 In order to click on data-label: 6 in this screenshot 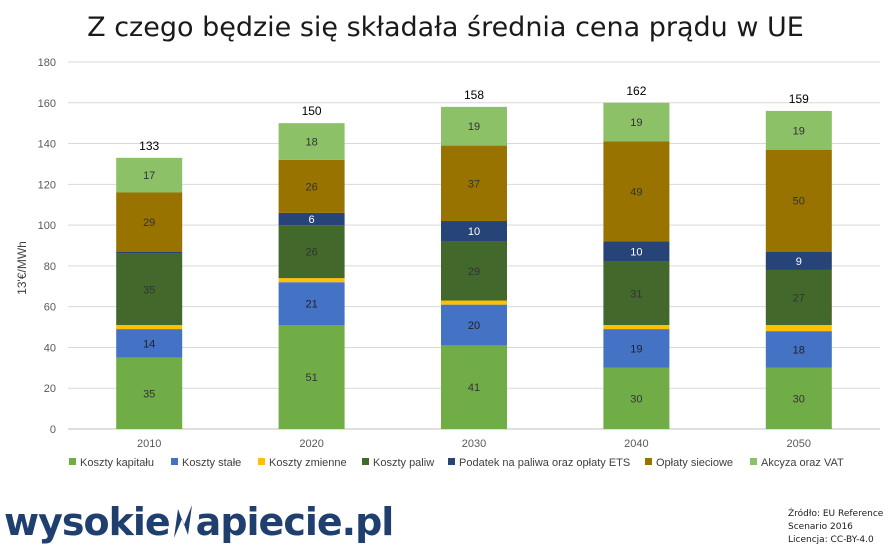, I will do `click(312, 220)`.